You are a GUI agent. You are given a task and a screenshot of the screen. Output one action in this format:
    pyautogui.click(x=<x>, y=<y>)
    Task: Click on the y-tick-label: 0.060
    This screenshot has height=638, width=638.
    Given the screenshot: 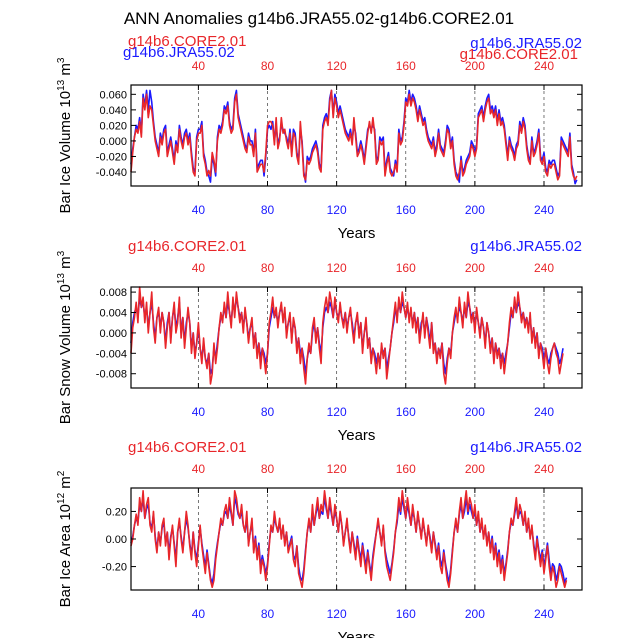 What is the action you would take?
    pyautogui.click(x=113, y=95)
    